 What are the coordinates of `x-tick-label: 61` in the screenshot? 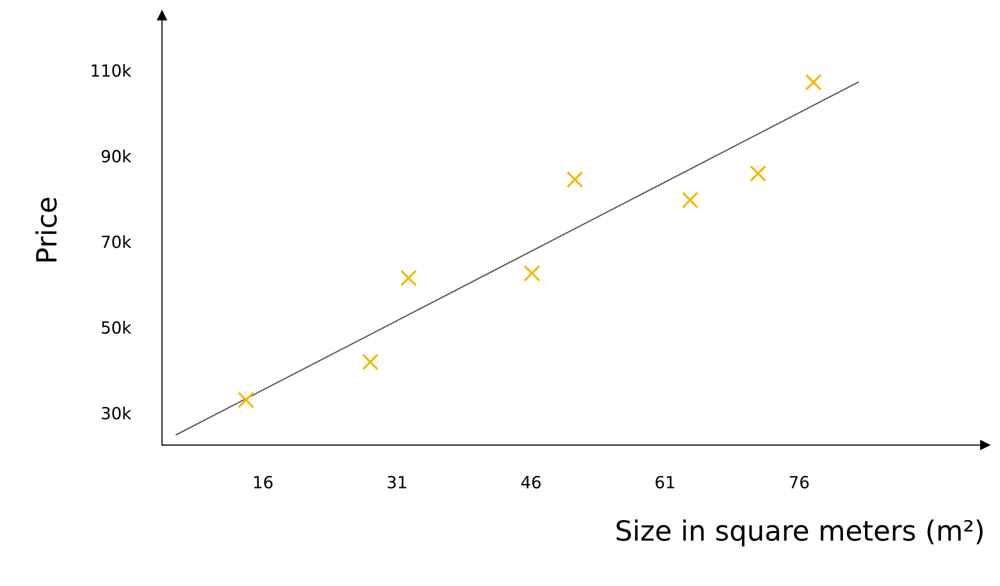 It's located at (665, 482).